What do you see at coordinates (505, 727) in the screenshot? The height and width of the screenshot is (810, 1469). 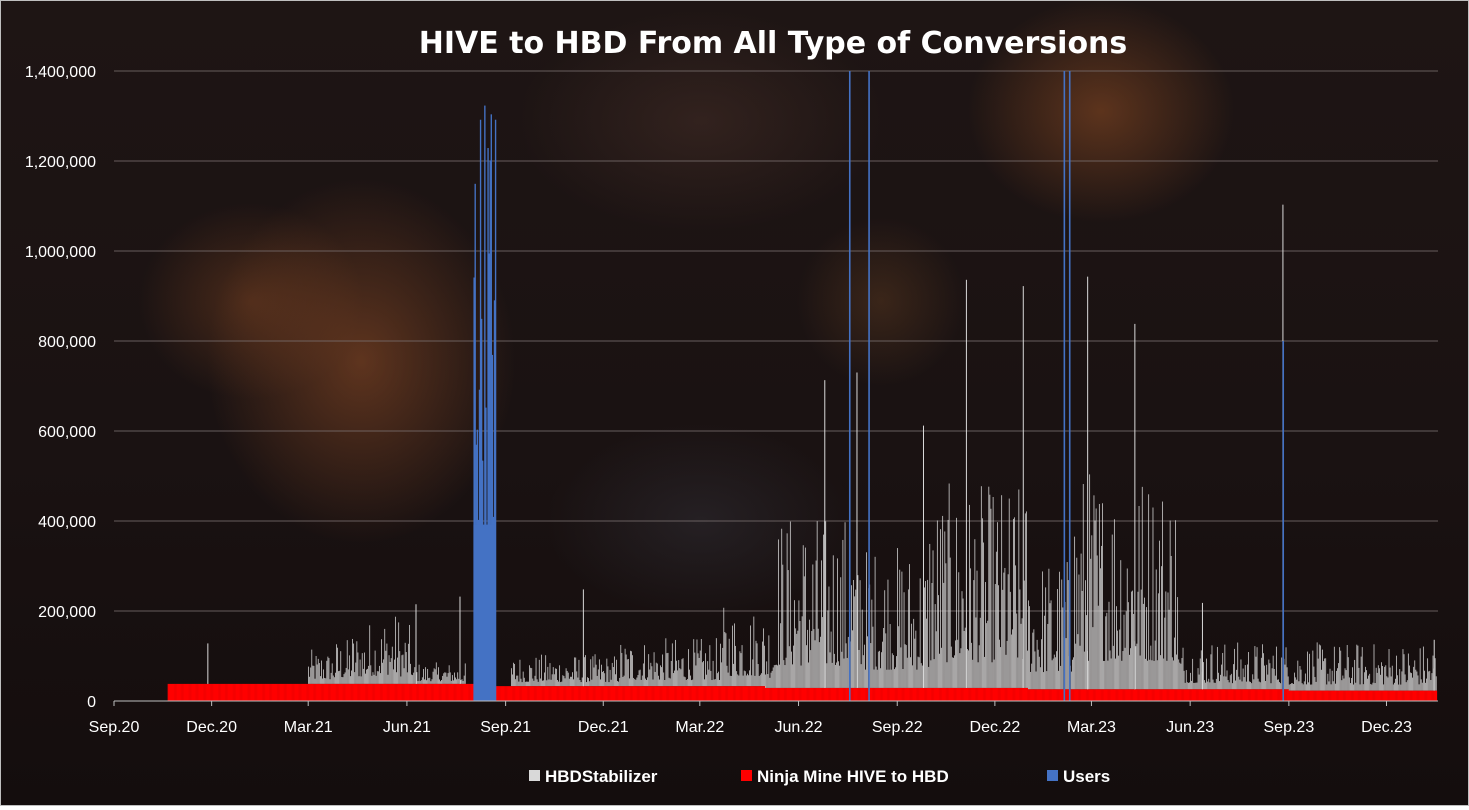 I see `x-tick-label: Sep.21` at bounding box center [505, 727].